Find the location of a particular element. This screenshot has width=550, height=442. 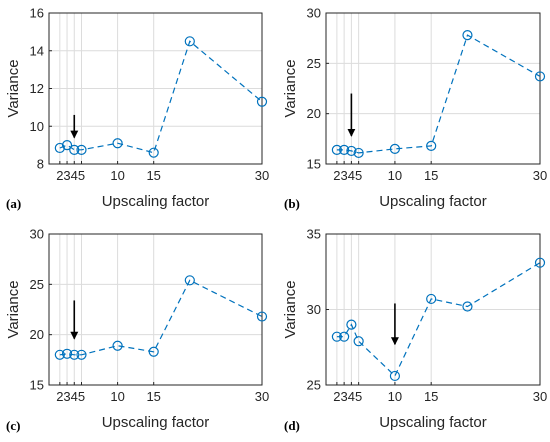

plot-area is located at coordinates (155, 309).